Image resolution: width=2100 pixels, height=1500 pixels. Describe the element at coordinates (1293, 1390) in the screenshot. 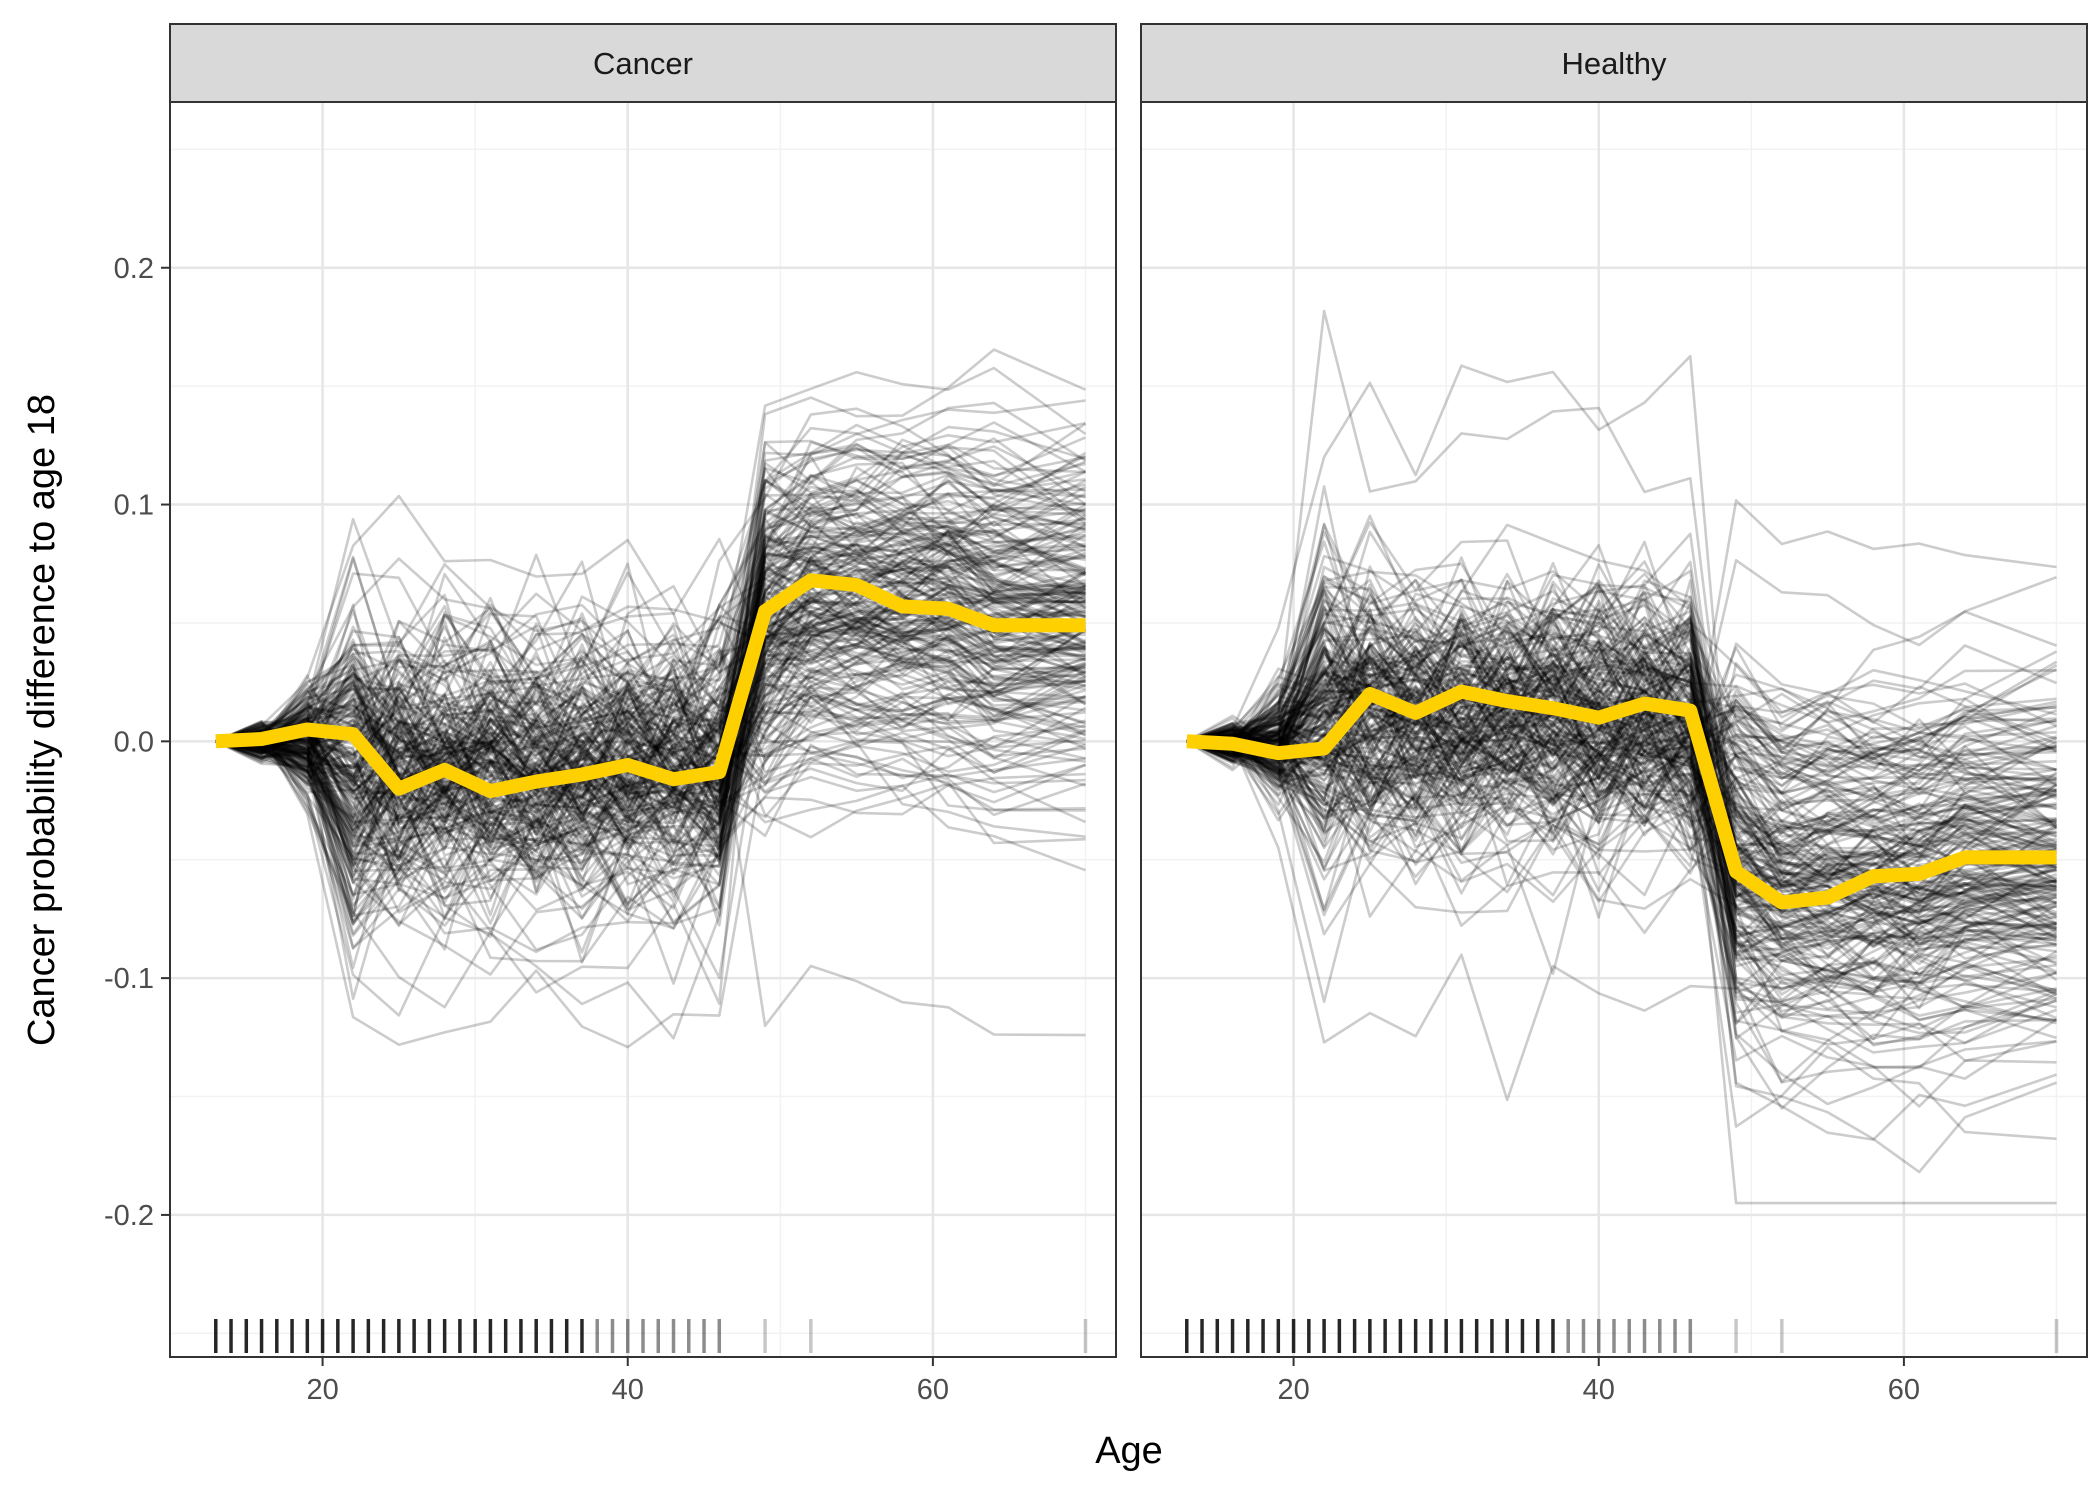

I see `x-tick-label: 20` at that location.